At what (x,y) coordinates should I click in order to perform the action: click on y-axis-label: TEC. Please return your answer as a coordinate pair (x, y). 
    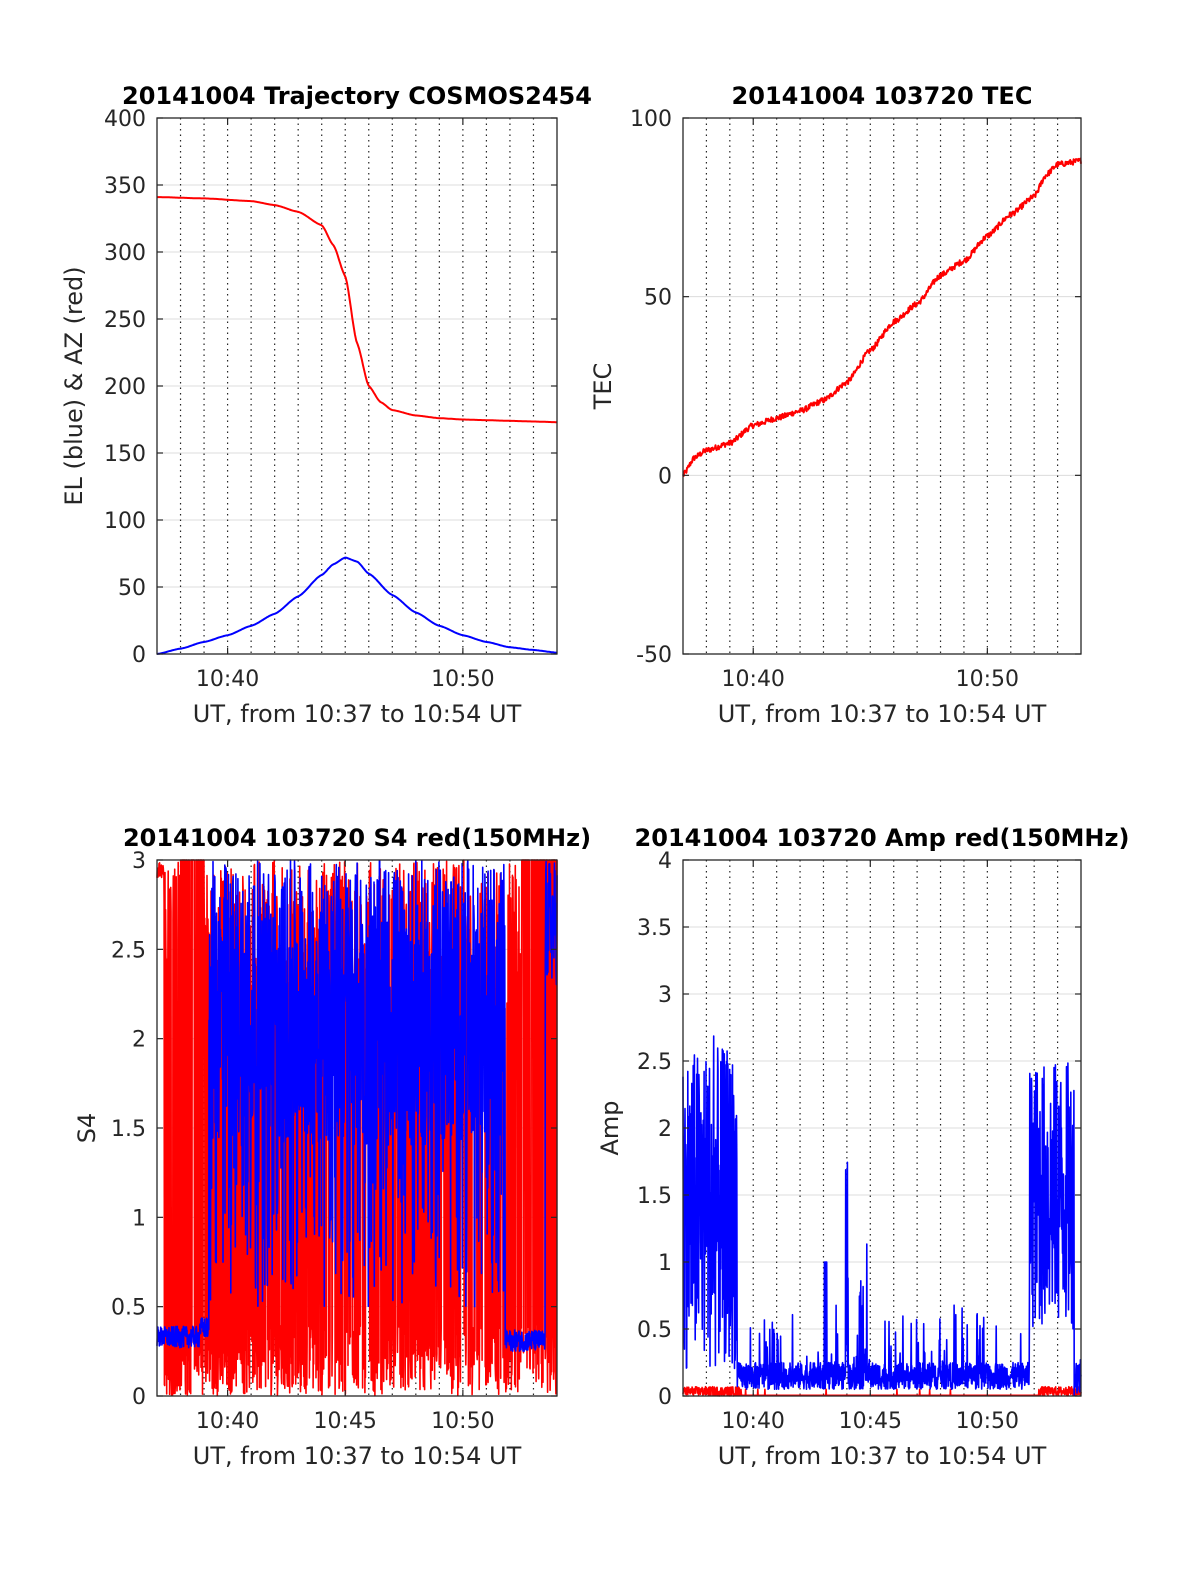
    Looking at the image, I should click on (603, 387).